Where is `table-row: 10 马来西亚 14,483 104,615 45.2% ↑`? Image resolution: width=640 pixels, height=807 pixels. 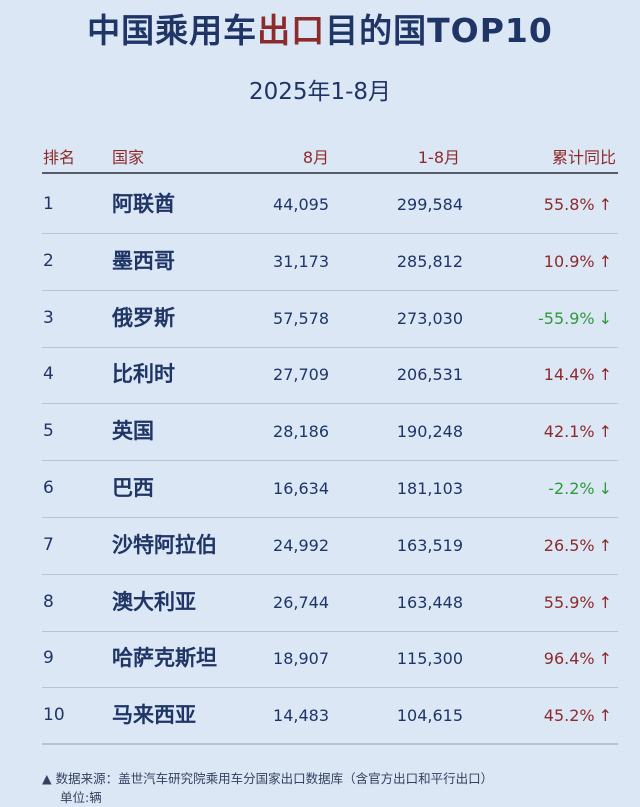 table-row: 10 马来西亚 14,483 104,615 45.2% ↑ is located at coordinates (330, 716).